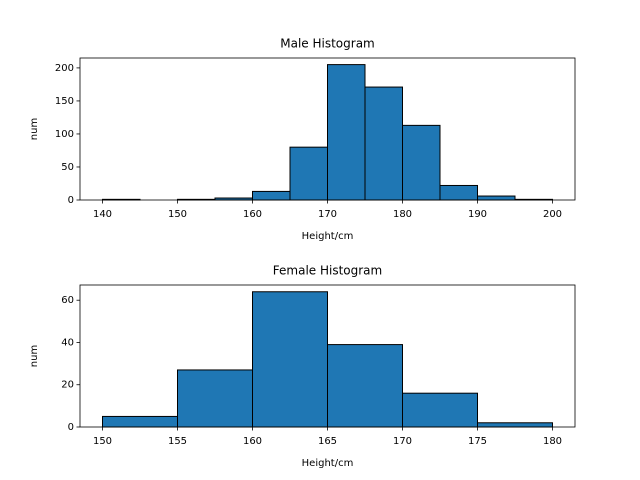  Describe the element at coordinates (67, 300) in the screenshot. I see `y-tick-label: 60` at that location.